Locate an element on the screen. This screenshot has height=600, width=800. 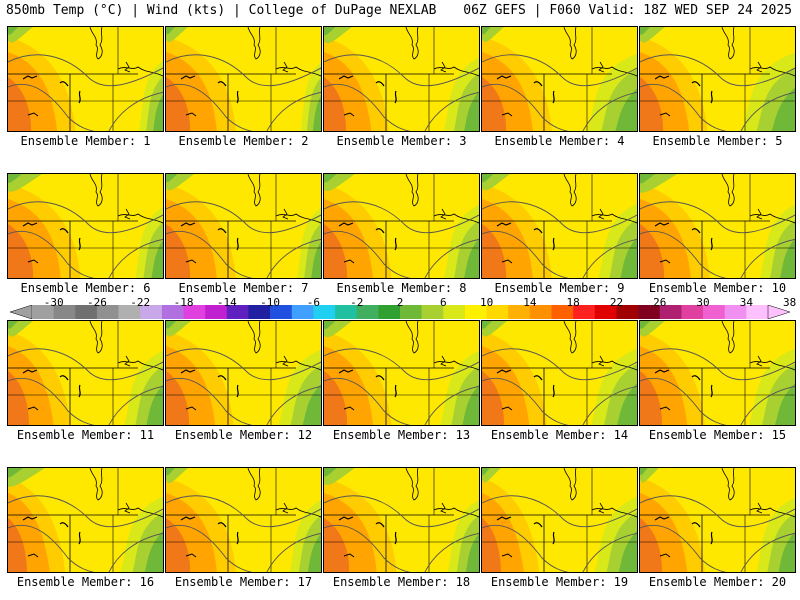
colorbar-tick-label: 26 is located at coordinates (660, 302).